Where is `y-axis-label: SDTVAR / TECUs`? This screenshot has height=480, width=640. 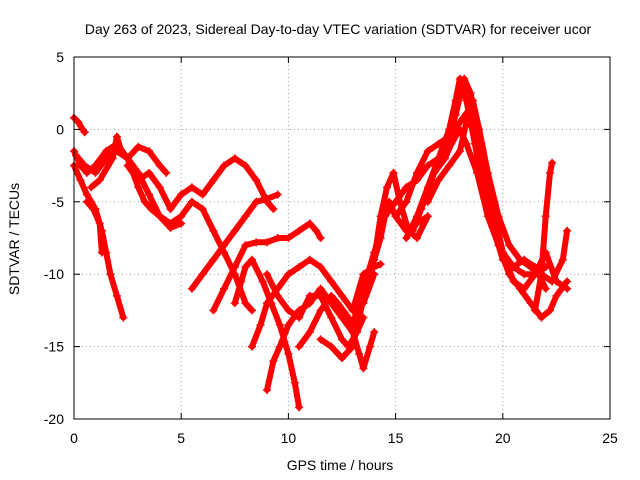 y-axis-label: SDTVAR / TECUs is located at coordinates (14, 239).